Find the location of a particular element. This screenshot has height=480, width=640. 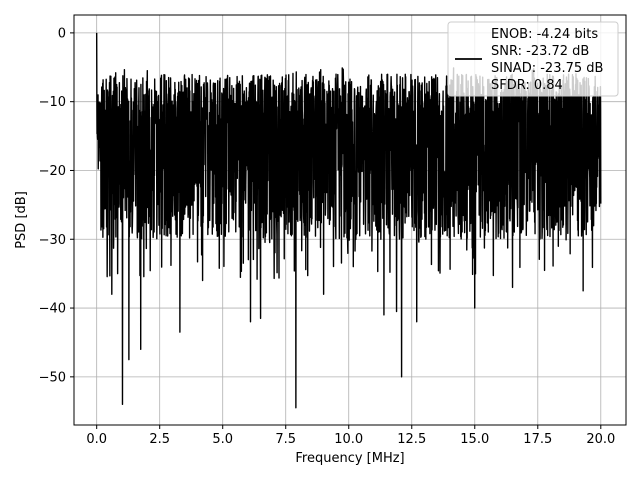

x-tick-label: 7.5 is located at coordinates (285, 439).